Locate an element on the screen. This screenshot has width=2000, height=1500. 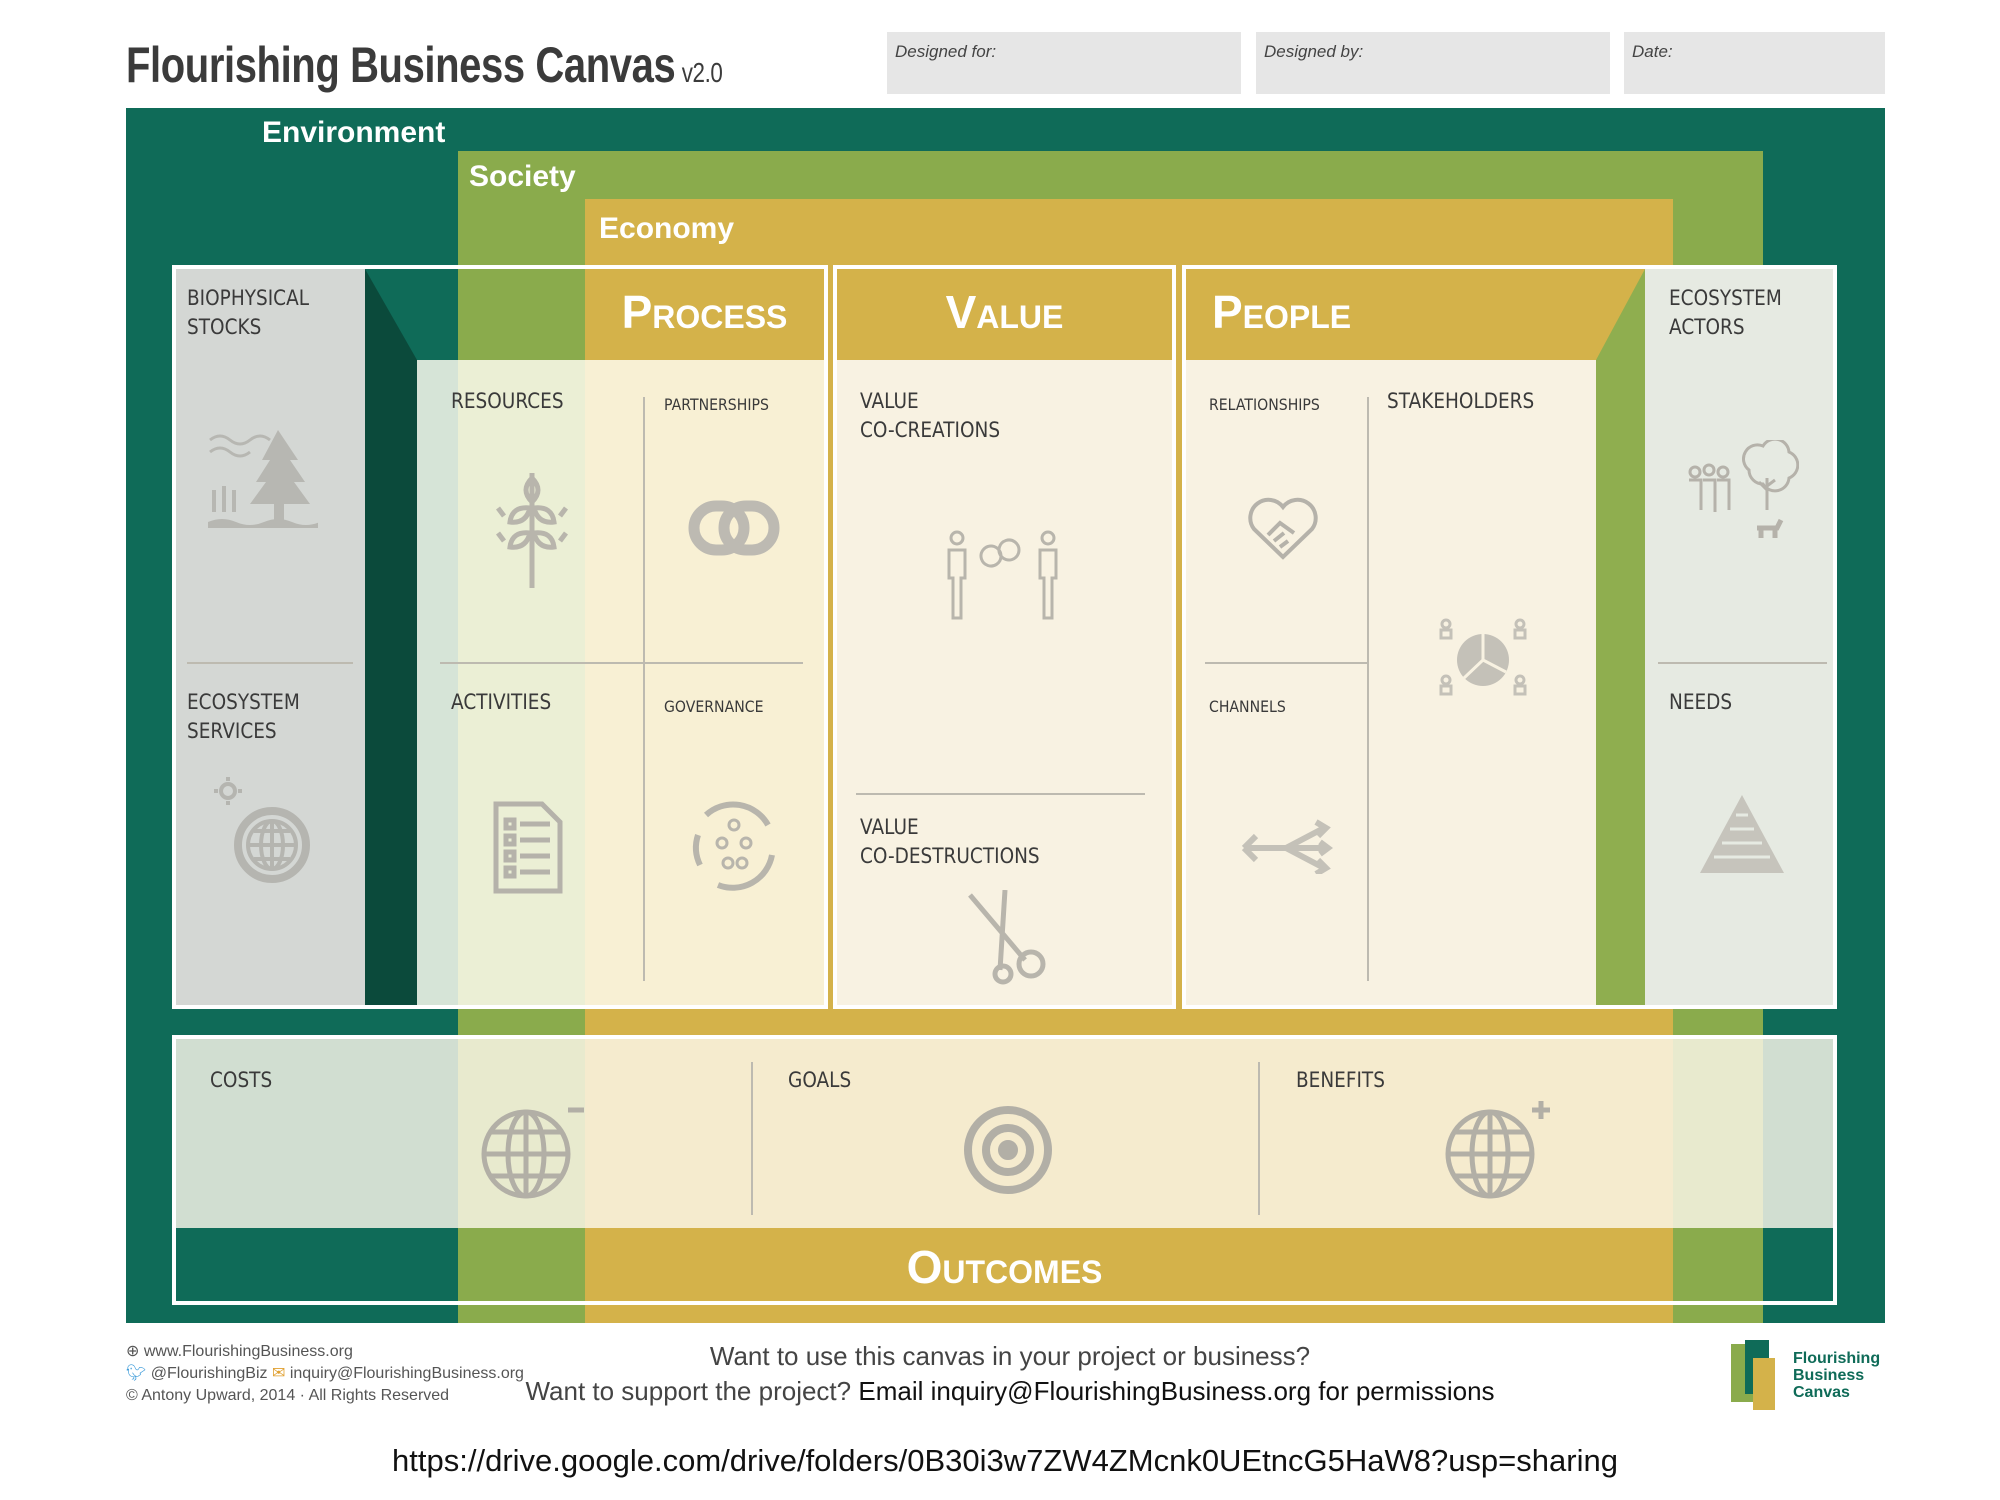
process-value-separator is located at coordinates (830, 637).